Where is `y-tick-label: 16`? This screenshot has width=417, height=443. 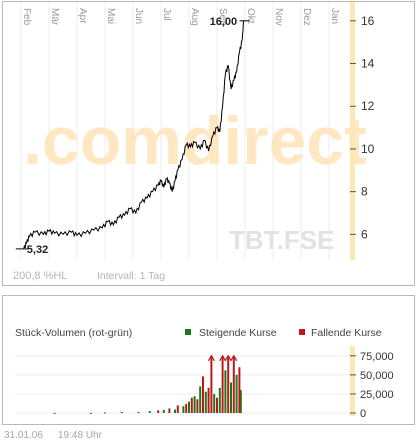 y-tick-label: 16 is located at coordinates (368, 21).